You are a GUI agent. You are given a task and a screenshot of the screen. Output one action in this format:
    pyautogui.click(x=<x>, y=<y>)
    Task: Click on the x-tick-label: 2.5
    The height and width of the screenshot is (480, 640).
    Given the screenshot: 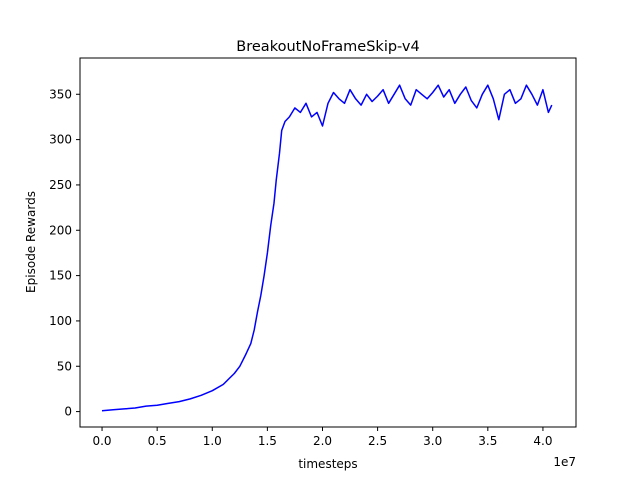 What is the action you would take?
    pyautogui.click(x=377, y=441)
    